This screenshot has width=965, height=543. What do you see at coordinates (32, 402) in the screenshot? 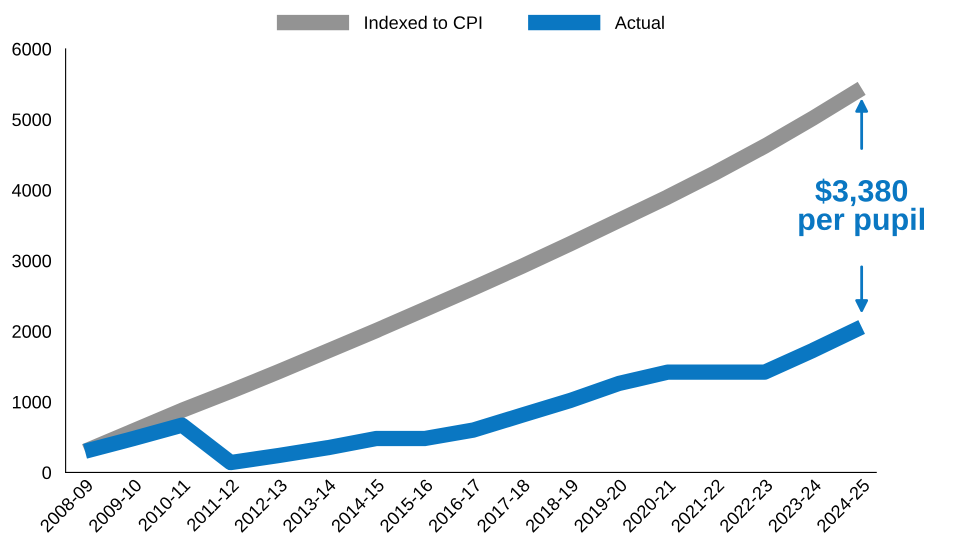
I see `y-tick-label: 1000` at bounding box center [32, 402].